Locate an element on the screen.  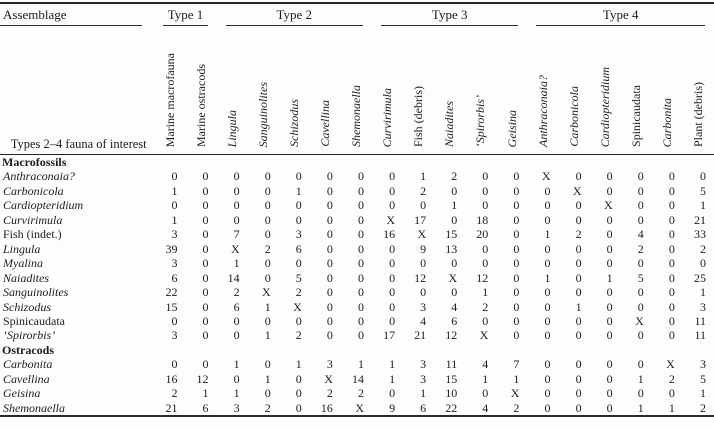
table-row-lingula: Lingula 39 0 X 2 6 0 0 0 9 13 0 0 0 0 0 2 0 2 is located at coordinates (357, 249).